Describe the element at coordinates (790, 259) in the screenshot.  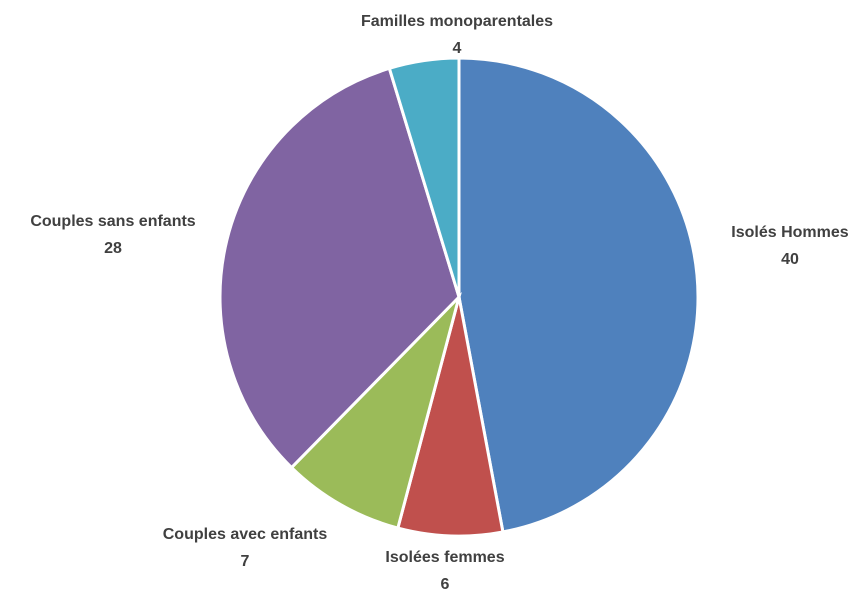
I see `slice-value: 40` at that location.